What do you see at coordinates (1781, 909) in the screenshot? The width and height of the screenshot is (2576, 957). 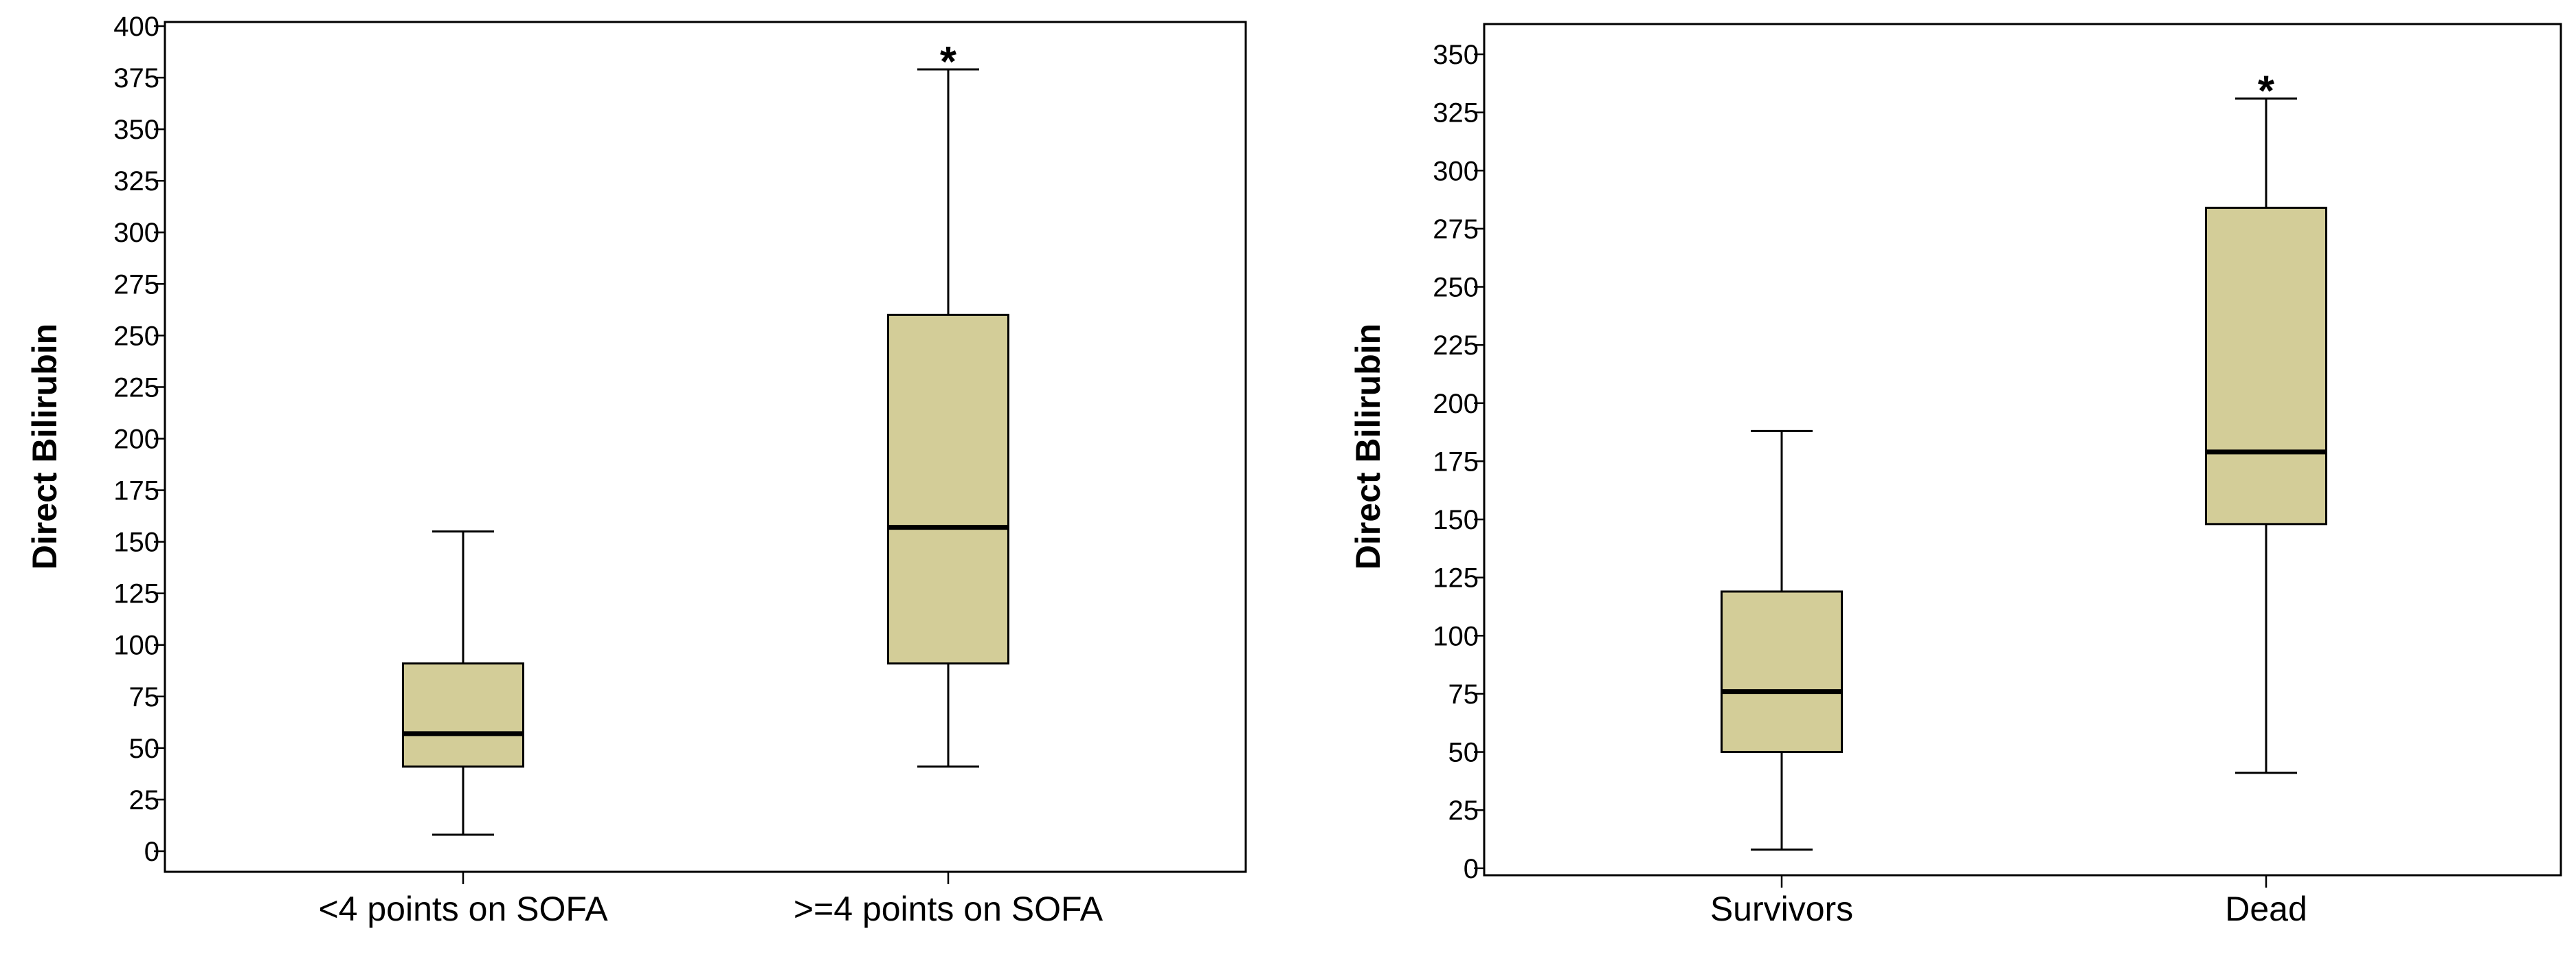 I see `x-tick-label: Survivors` at bounding box center [1781, 909].